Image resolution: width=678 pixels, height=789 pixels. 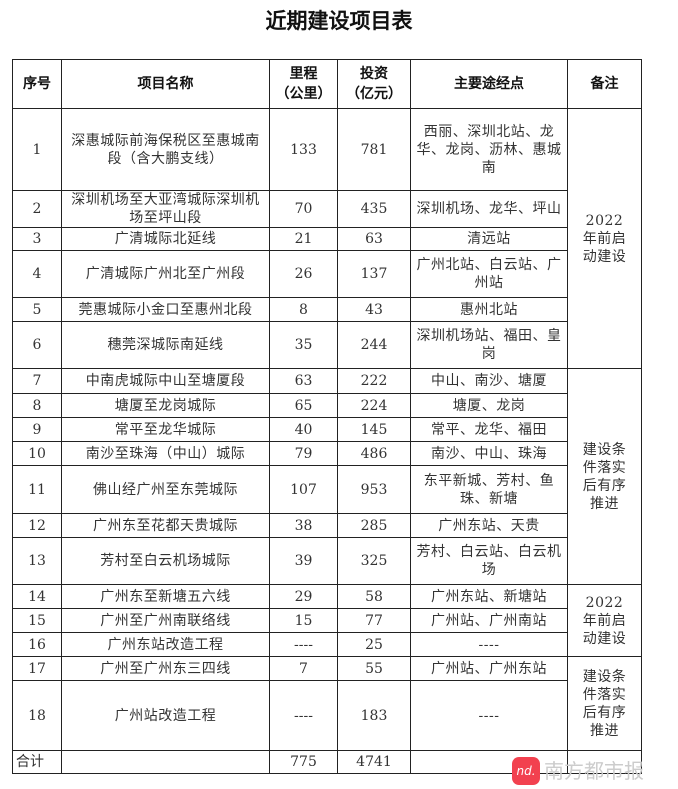 What do you see at coordinates (37, 309) in the screenshot?
I see `row-number: 5` at bounding box center [37, 309].